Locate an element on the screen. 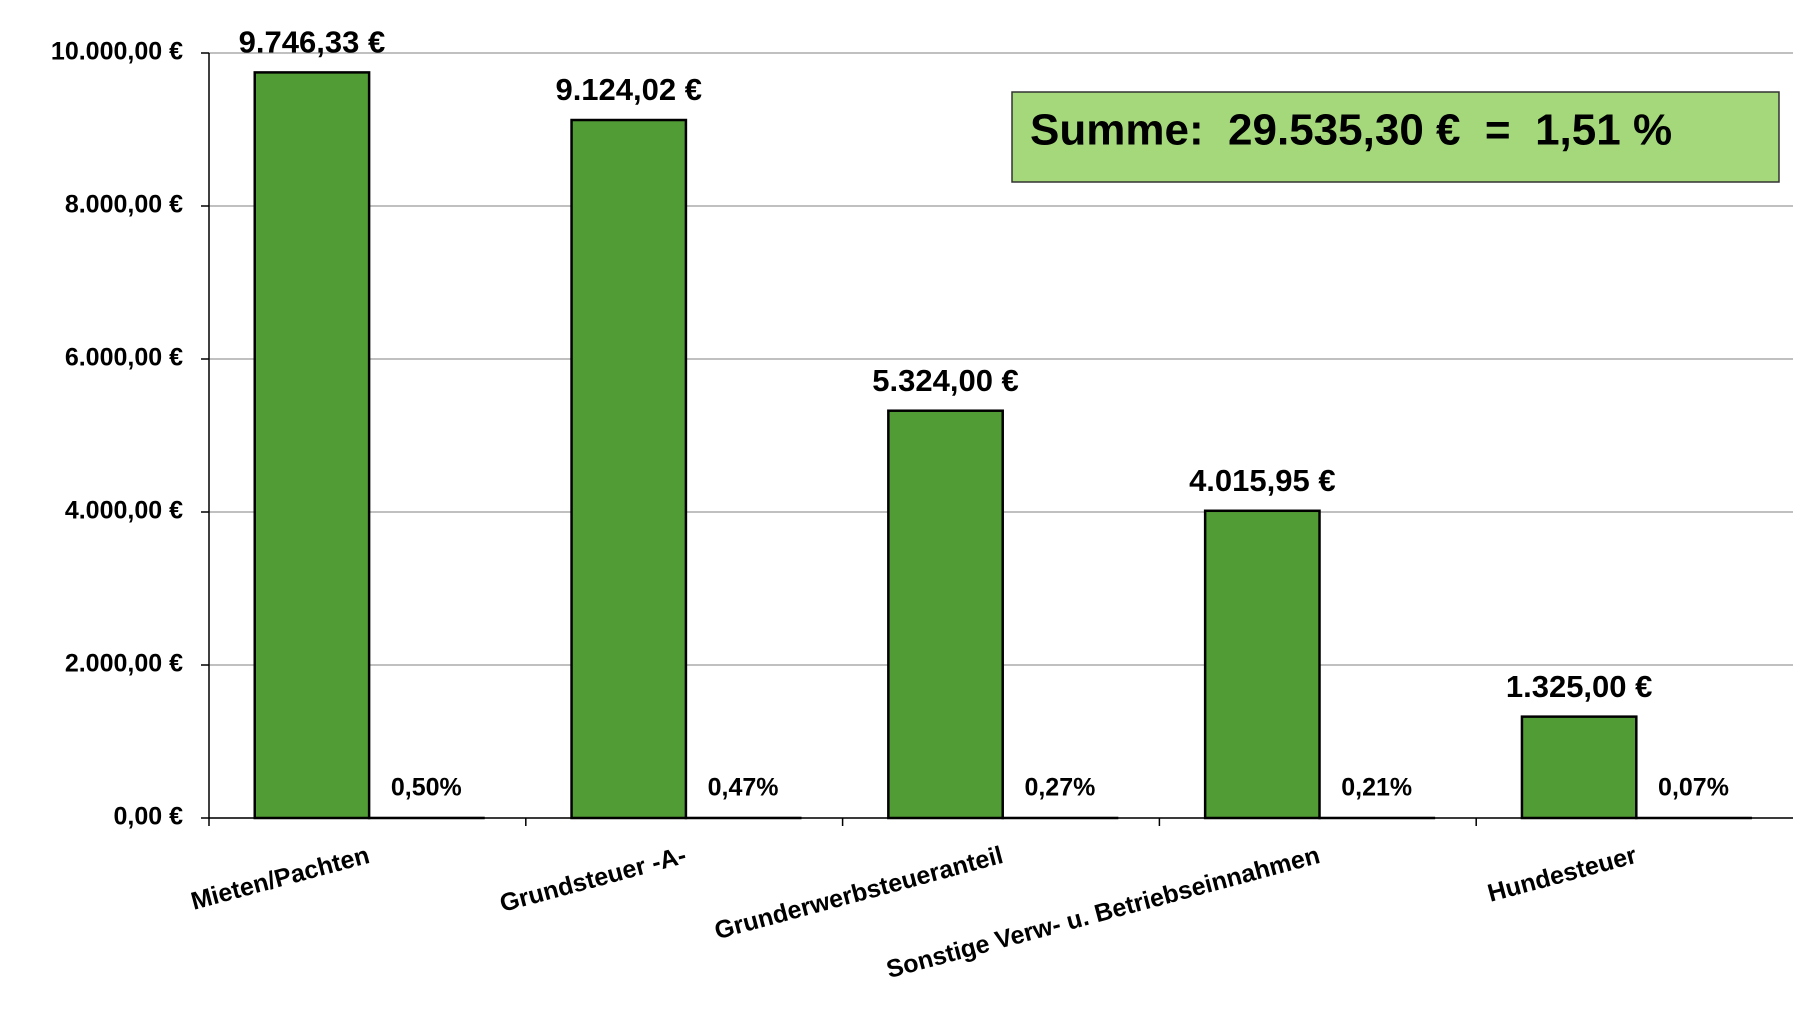 This screenshot has height=1024, width=1793. value-label: 9.746,33 € is located at coordinates (312, 42).